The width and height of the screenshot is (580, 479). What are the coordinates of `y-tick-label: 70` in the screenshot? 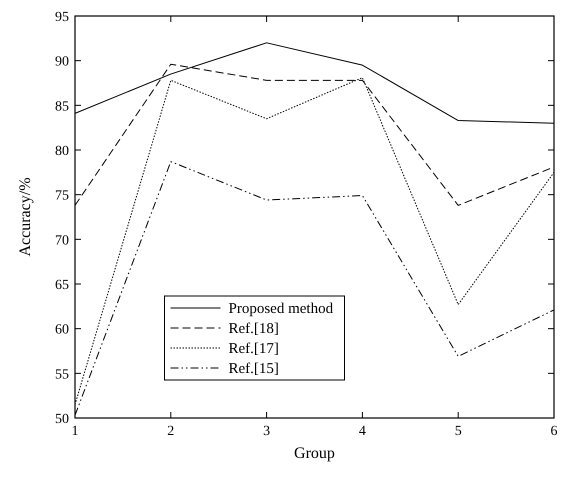 It's located at (62, 240).